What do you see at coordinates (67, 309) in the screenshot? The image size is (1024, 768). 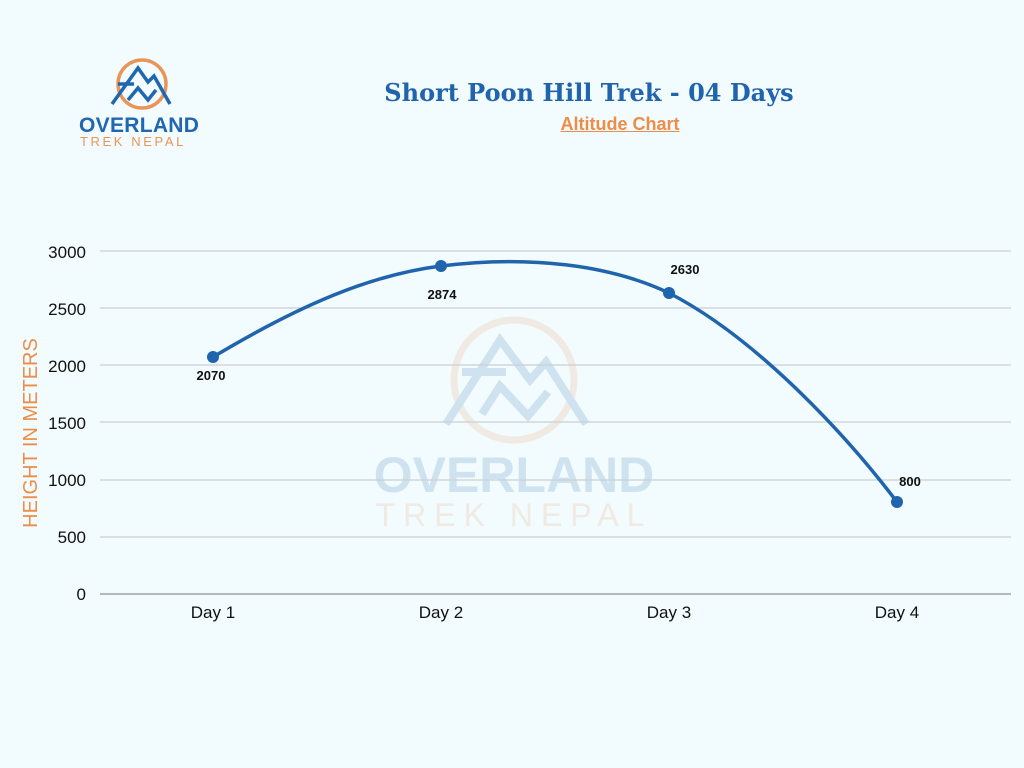 I see `svg-text: 2500` at bounding box center [67, 309].